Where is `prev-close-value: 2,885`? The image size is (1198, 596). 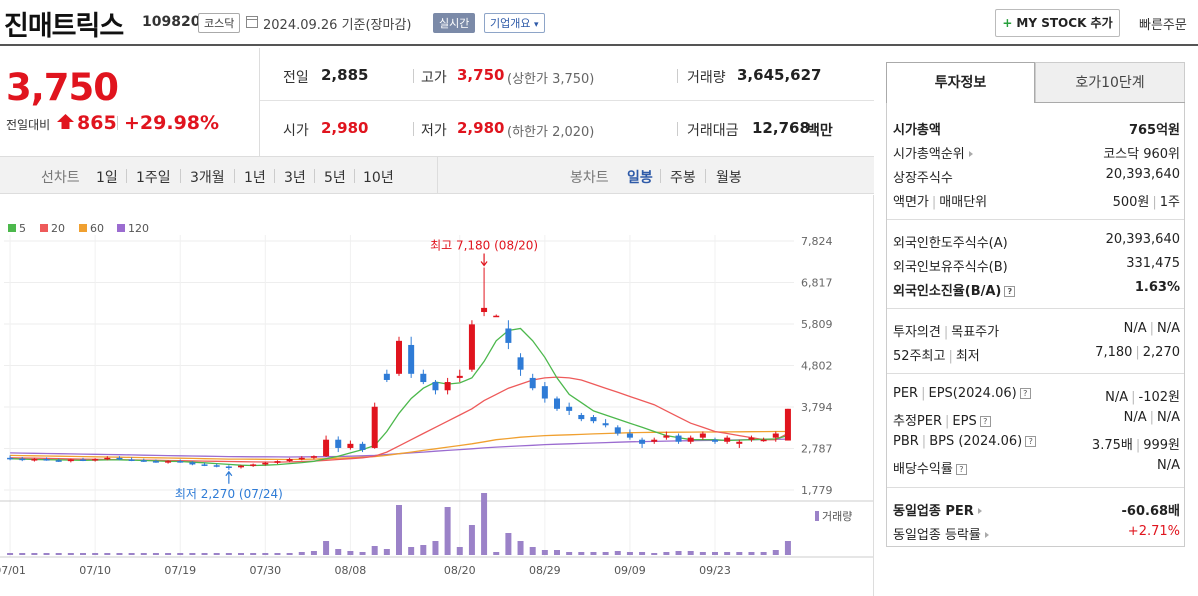 prev-close-value: 2,885 is located at coordinates (345, 75).